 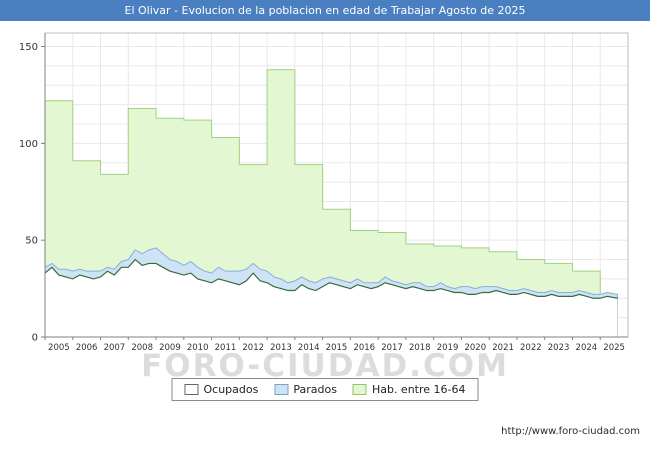 I want to click on legend-item-hab: Hab. entre 16-64, so click(x=409, y=389).